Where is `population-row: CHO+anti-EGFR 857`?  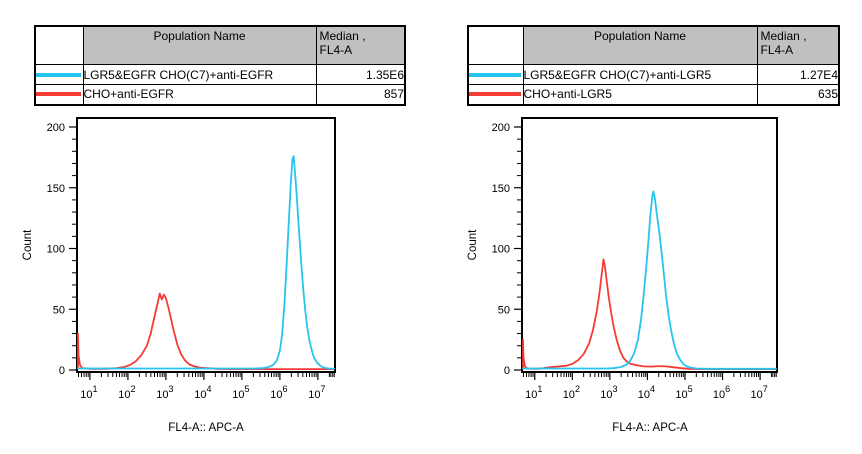
population-row: CHO+anti-EGFR 857 is located at coordinates (220, 94).